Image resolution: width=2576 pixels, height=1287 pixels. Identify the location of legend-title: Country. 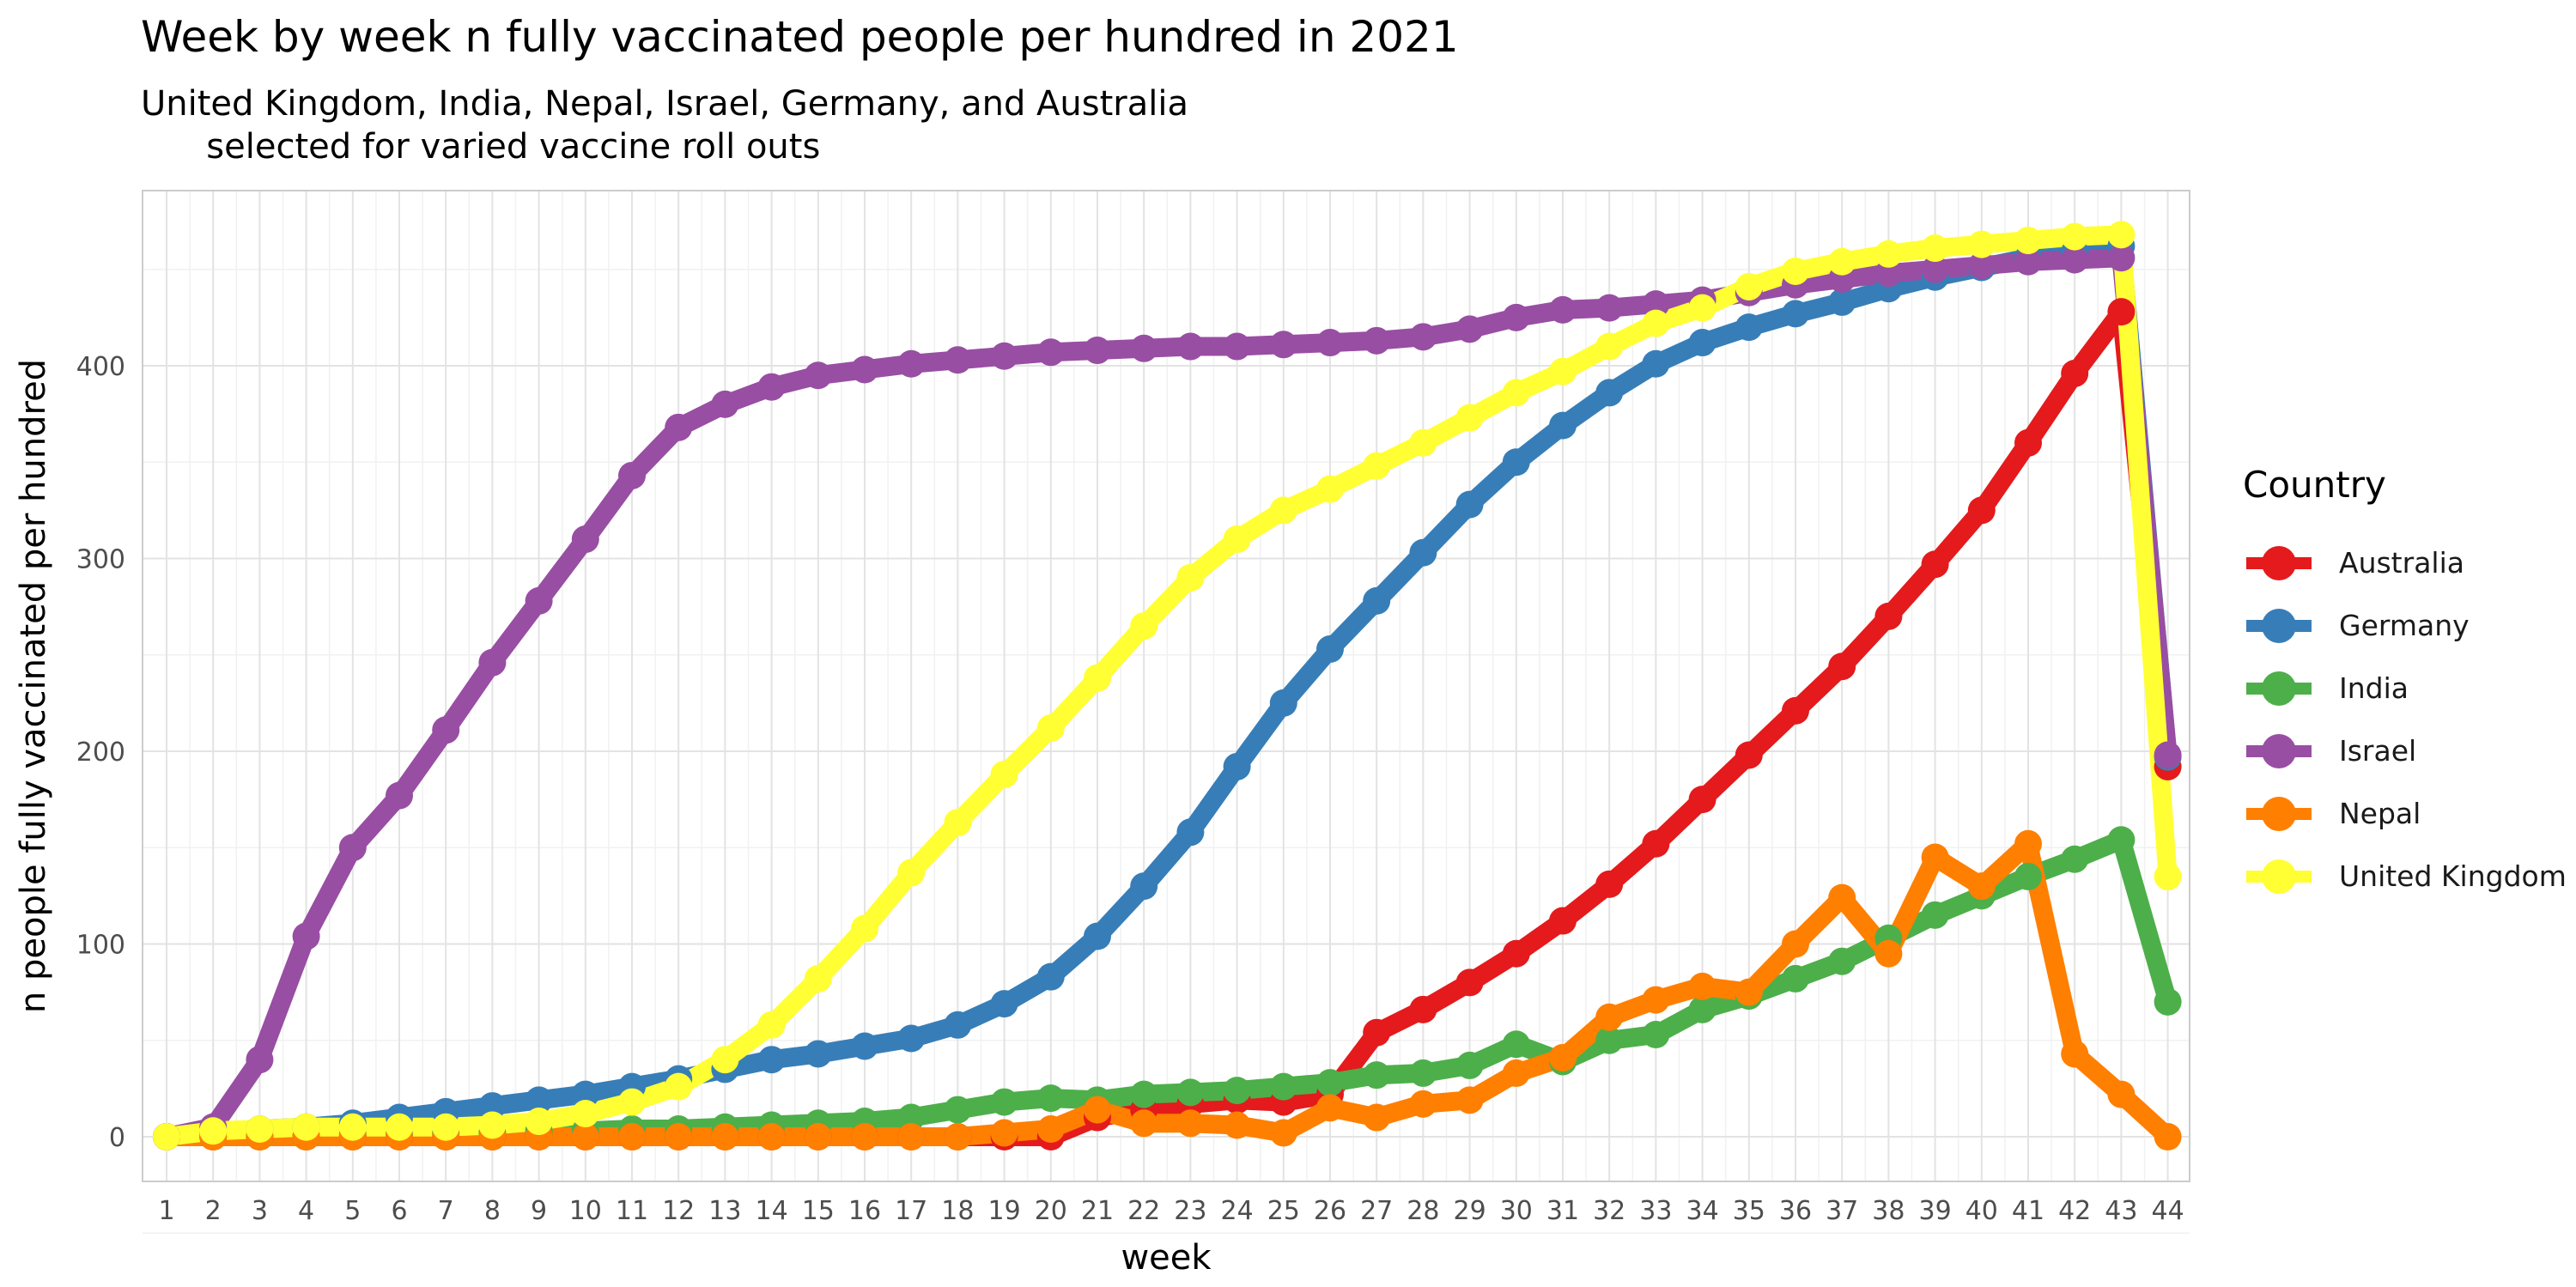
(2314, 485).